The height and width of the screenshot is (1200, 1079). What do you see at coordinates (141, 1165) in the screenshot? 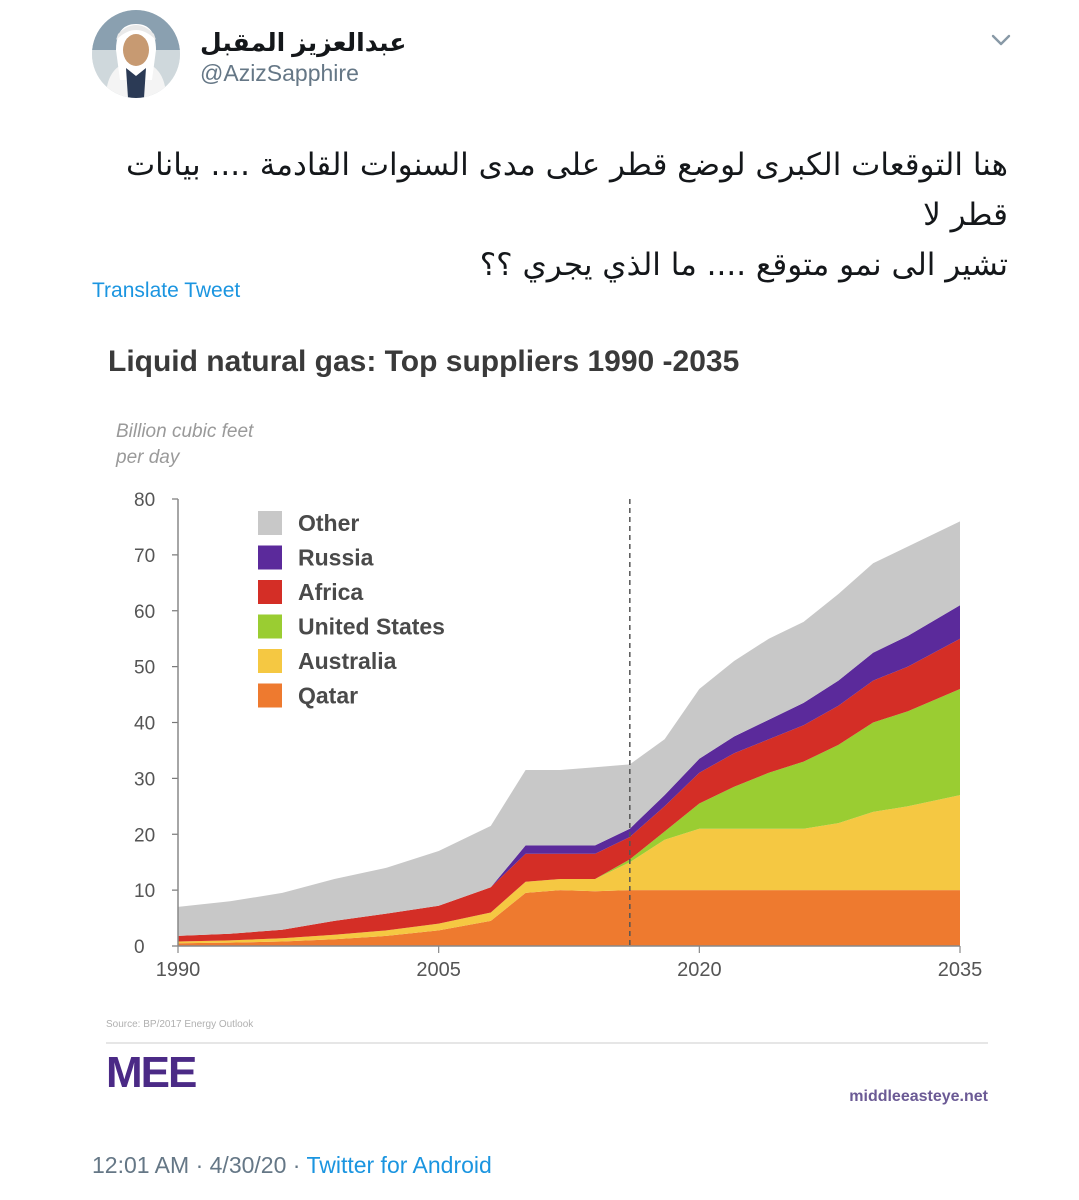
I see `tweet-time: 12:01 AM` at bounding box center [141, 1165].